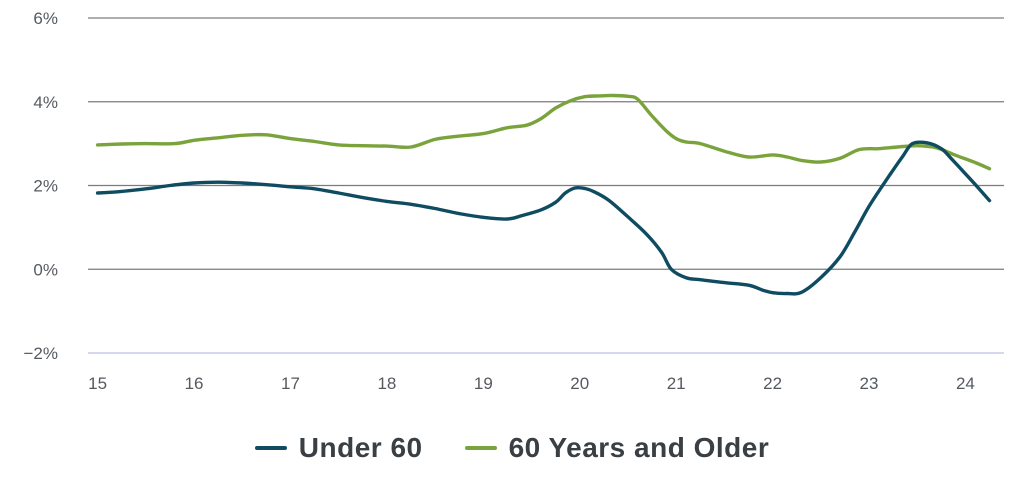 The image size is (1024, 501). What do you see at coordinates (639, 447) in the screenshot?
I see `legend-label-60-years-and-older: 60 Years and Older` at bounding box center [639, 447].